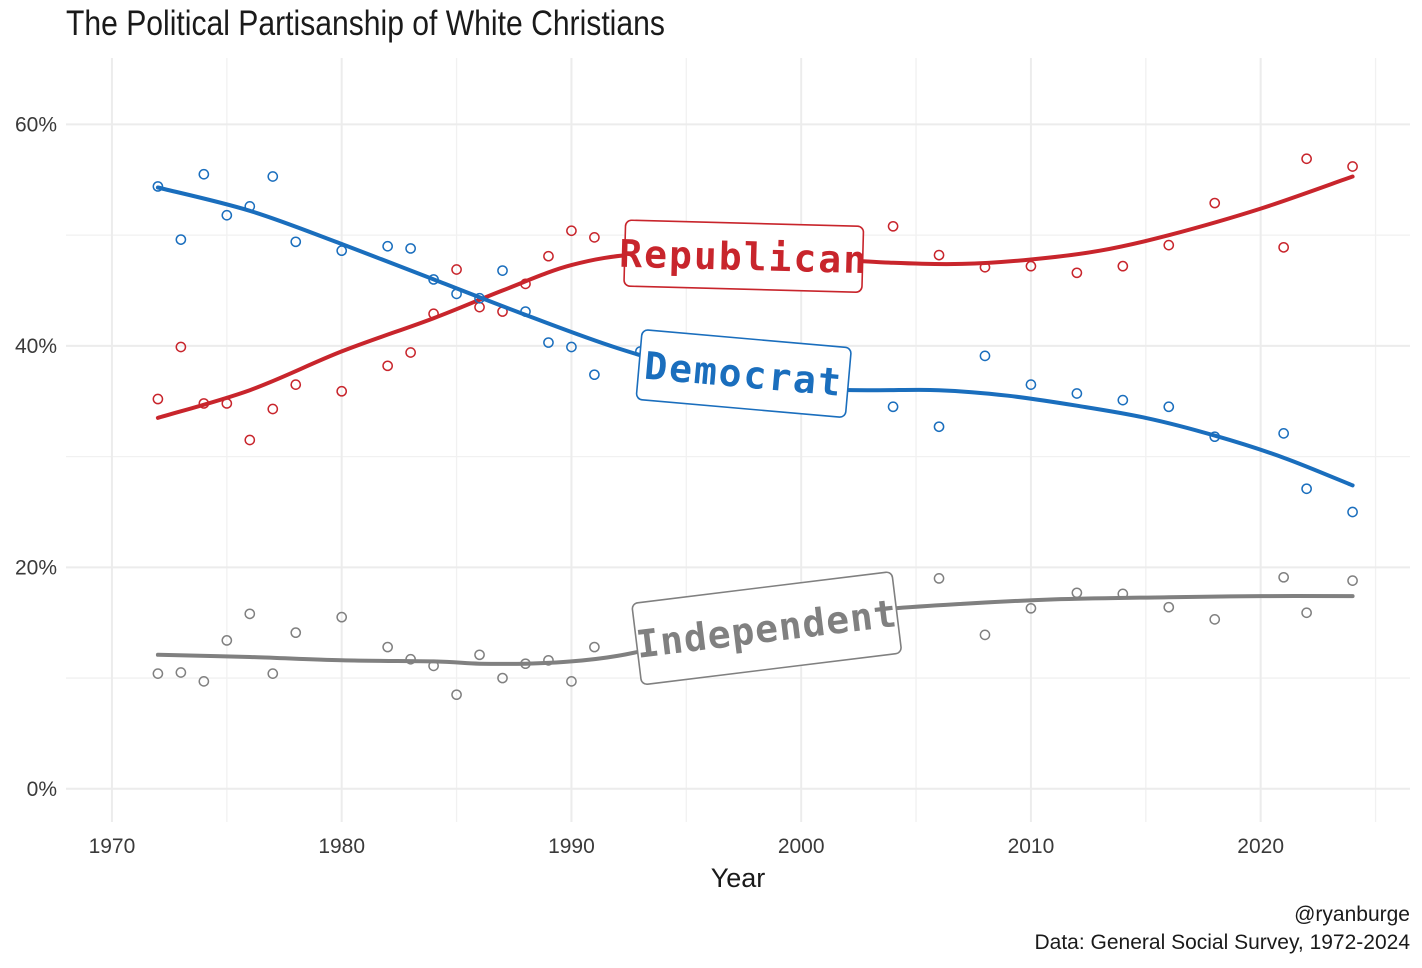  I want to click on x-tick-label: 1980, so click(341, 846).